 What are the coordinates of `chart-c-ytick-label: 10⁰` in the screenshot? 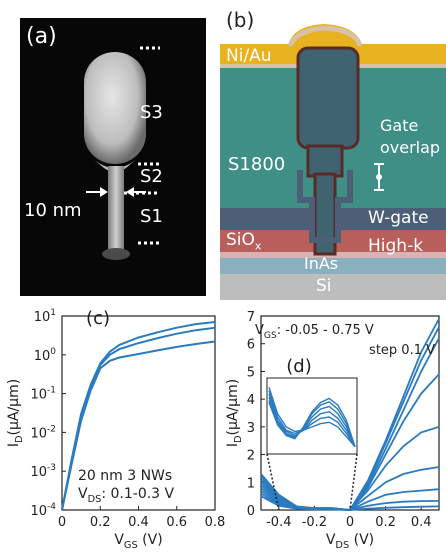 It's located at (45, 355).